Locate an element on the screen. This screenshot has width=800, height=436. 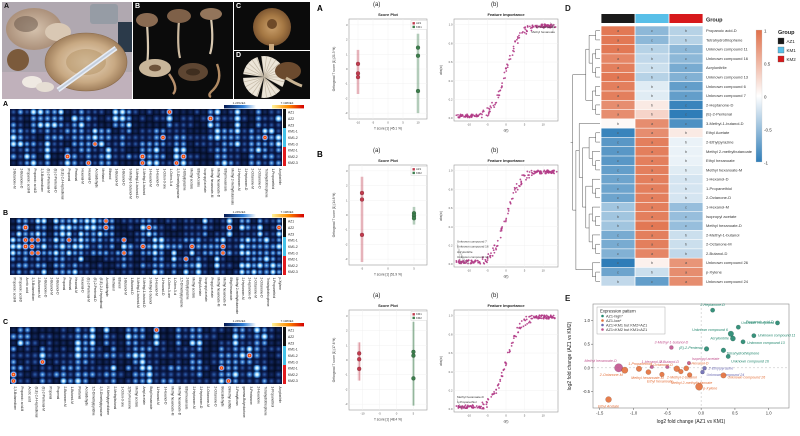
gill-line is located at coordinates (258, 85).